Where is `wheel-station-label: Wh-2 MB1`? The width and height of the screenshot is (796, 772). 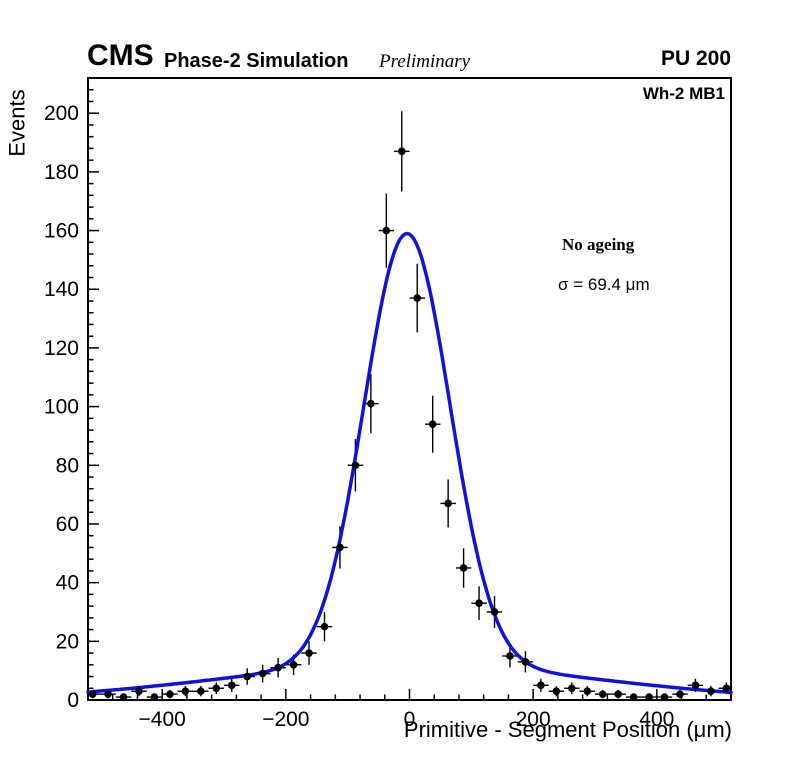 wheel-station-label: Wh-2 MB1 is located at coordinates (683, 93).